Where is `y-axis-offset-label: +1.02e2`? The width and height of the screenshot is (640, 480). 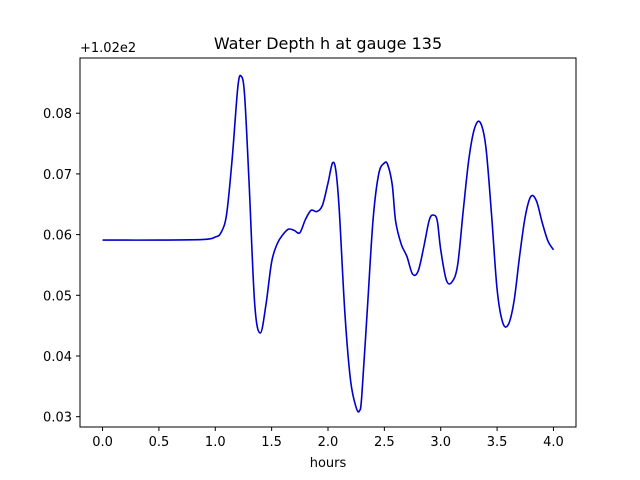 y-axis-offset-label: +1.02e2 is located at coordinates (108, 48).